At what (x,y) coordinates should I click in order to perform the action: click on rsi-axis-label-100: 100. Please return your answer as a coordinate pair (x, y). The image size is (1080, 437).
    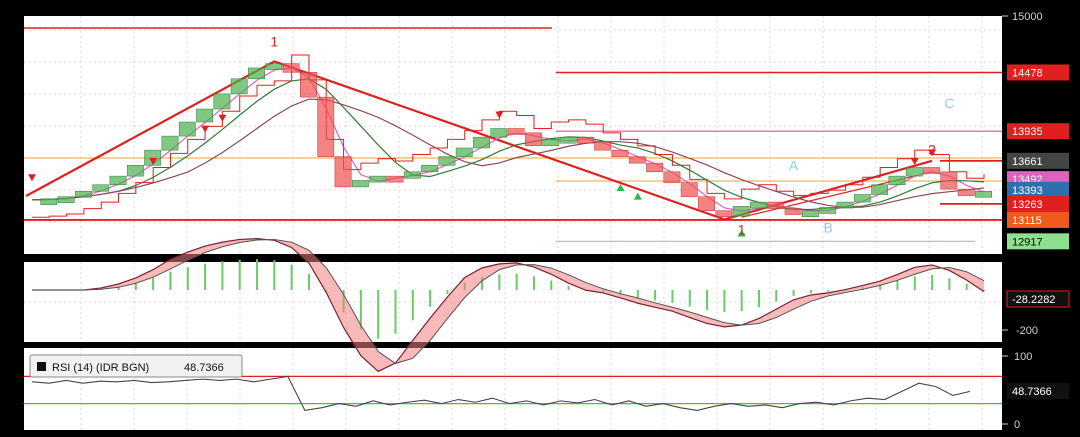
    Looking at the image, I should click on (1023, 357).